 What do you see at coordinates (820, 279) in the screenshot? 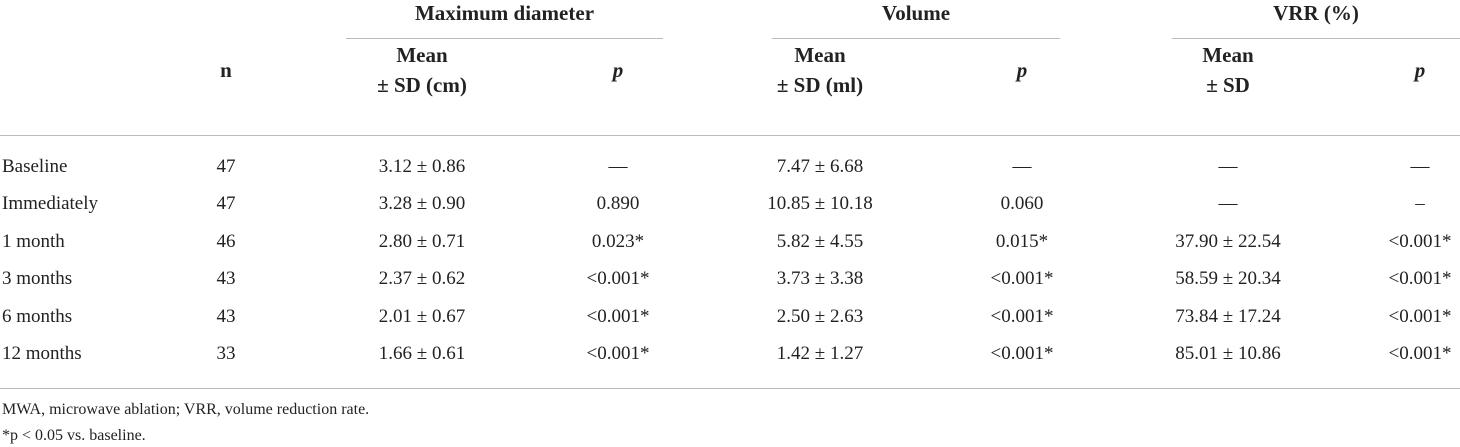
I see `cell: 3.73 ± 3.38` at bounding box center [820, 279].